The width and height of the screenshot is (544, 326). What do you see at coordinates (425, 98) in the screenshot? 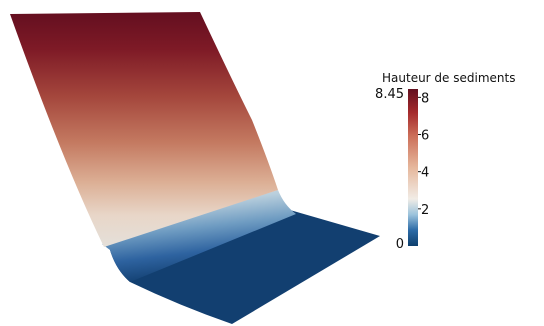
I see `colorbar-tick-label: 8` at bounding box center [425, 98].